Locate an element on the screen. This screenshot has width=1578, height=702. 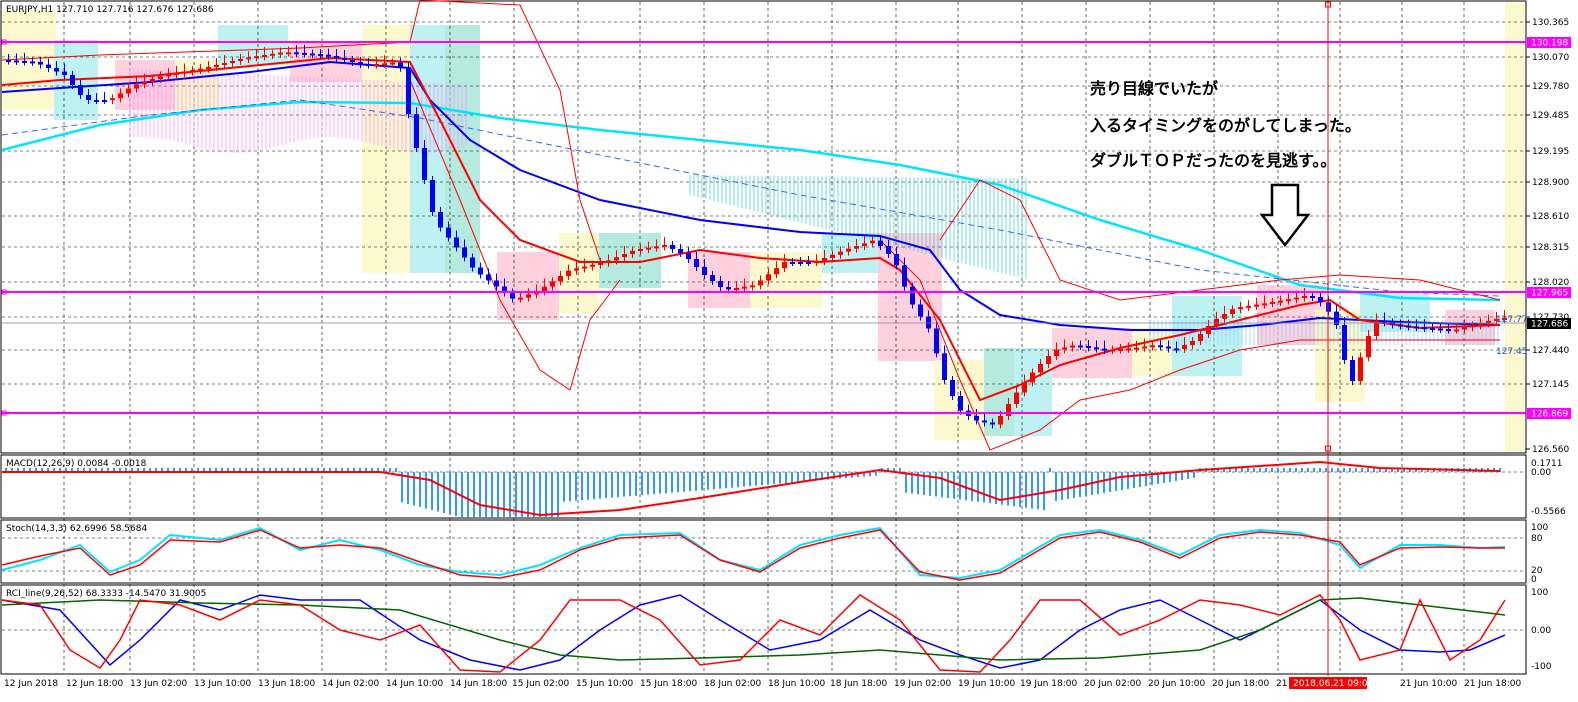
price-label-0: 130.365 is located at coordinates (1550, 23).